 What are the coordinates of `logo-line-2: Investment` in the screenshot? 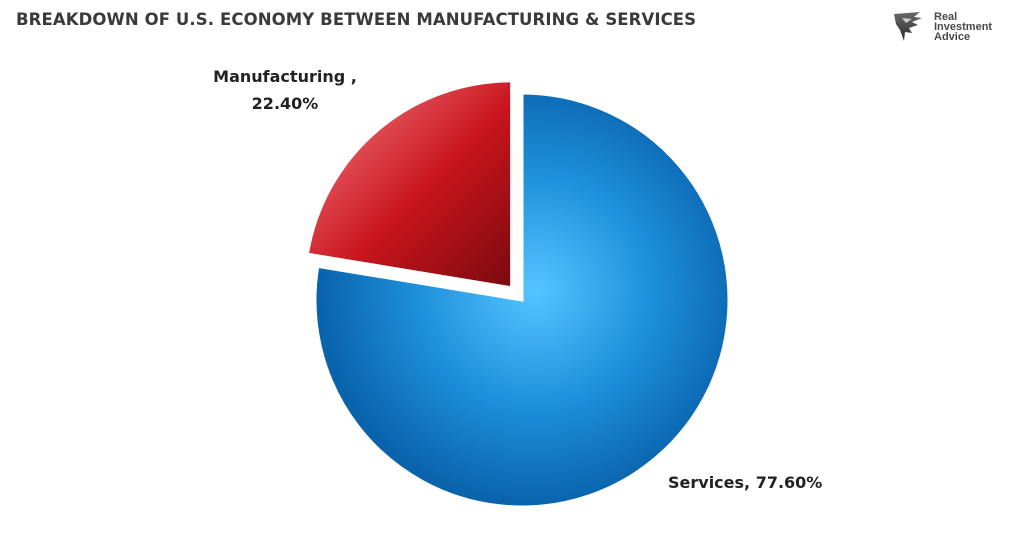 It's located at (963, 27).